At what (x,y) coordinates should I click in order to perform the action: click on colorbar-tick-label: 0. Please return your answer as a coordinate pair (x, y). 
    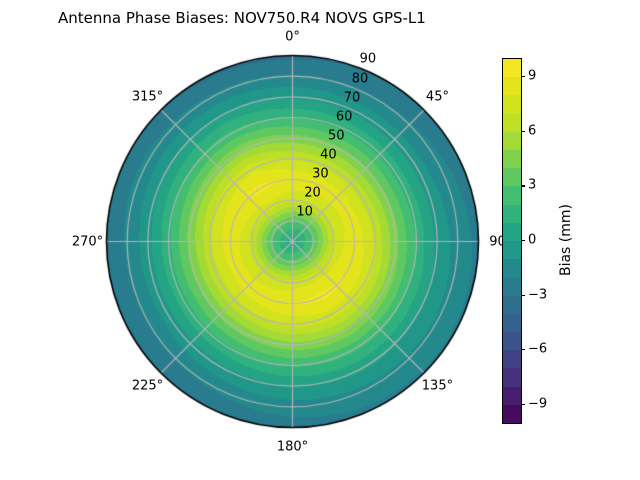
    Looking at the image, I should click on (532, 240).